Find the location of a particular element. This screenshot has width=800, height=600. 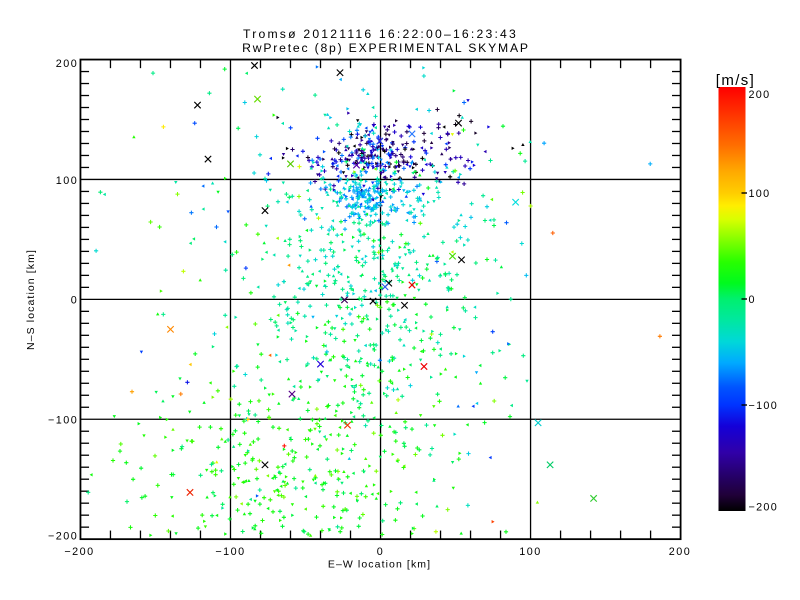

svg-text:RwPretec (8p) EXPERIMENTAL SKY: RwPretec (8p) EXPERIMENTAL SKYMAP is located at coordinates (386, 48).